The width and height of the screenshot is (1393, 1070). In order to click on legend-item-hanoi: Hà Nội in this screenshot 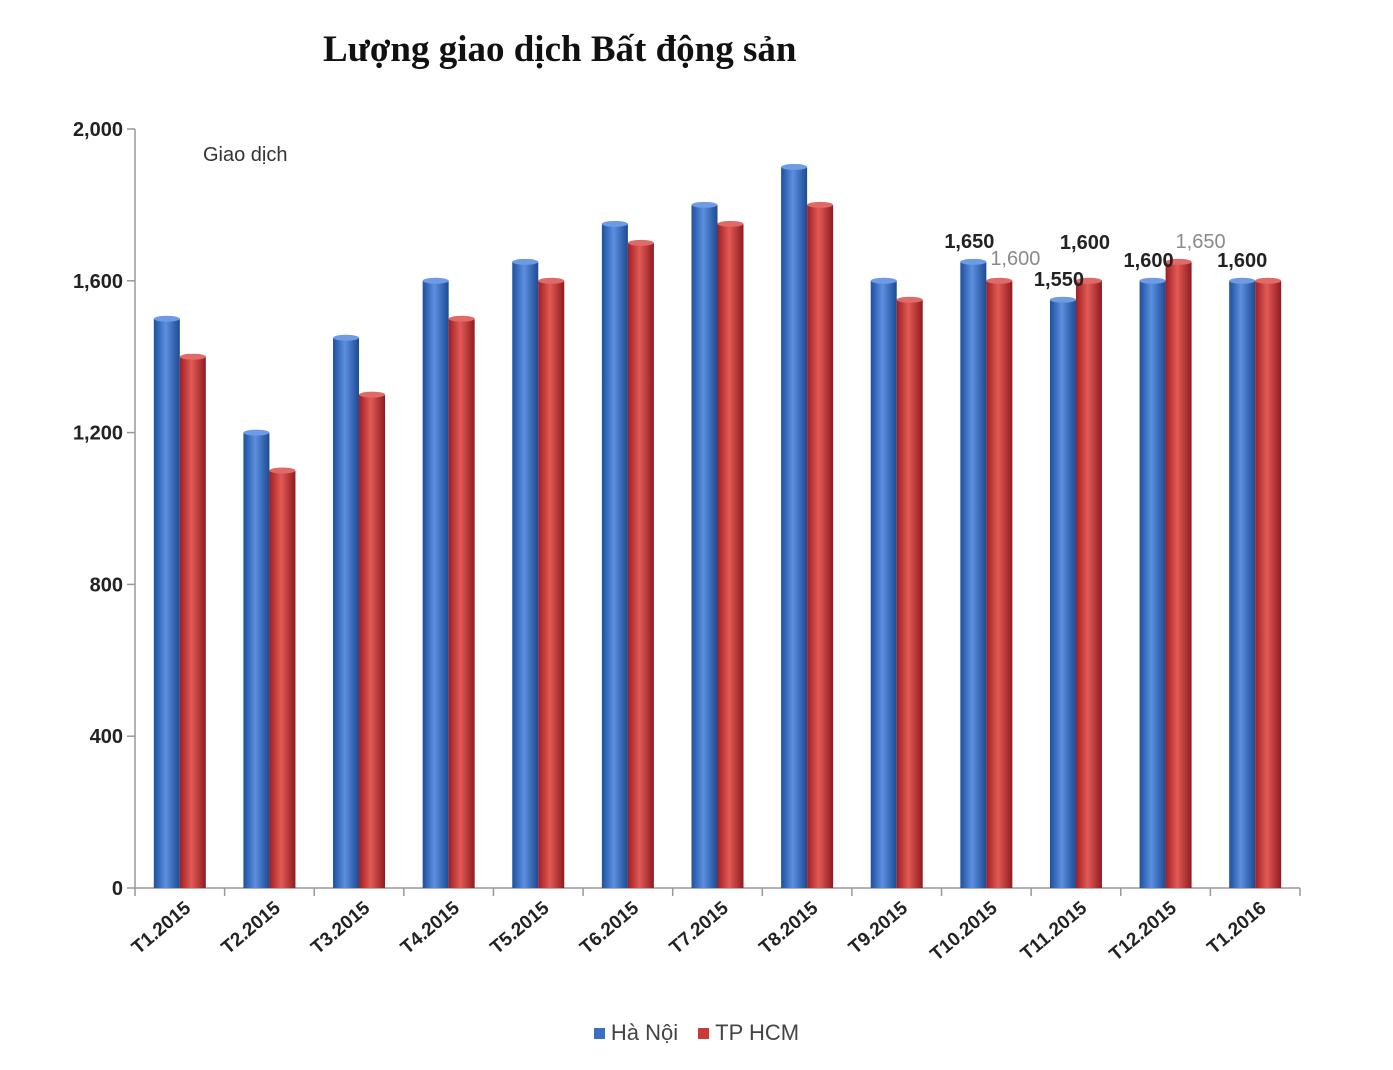, I will do `click(636, 1033)`.